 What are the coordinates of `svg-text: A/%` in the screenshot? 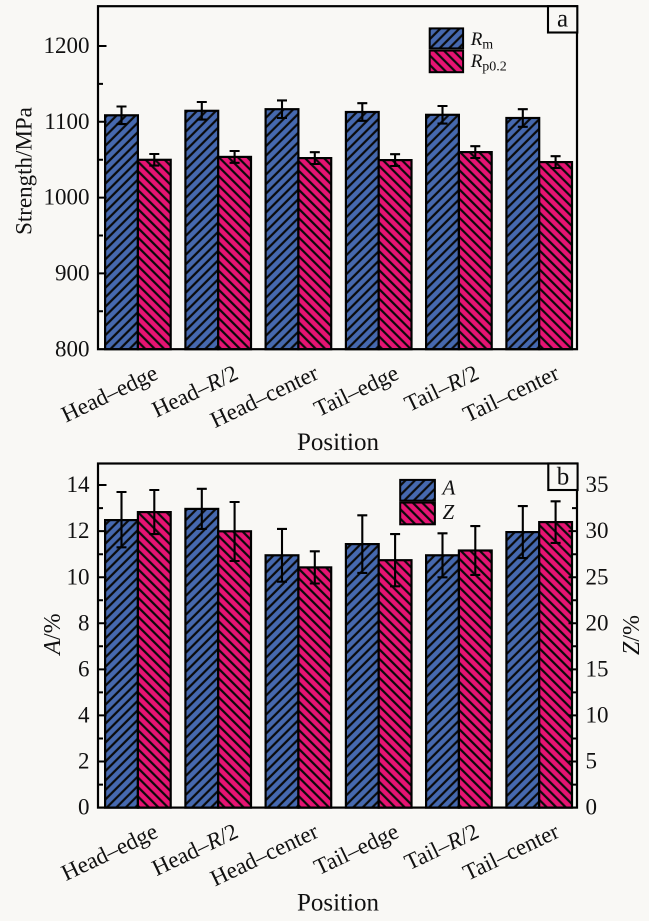 It's located at (53, 634).